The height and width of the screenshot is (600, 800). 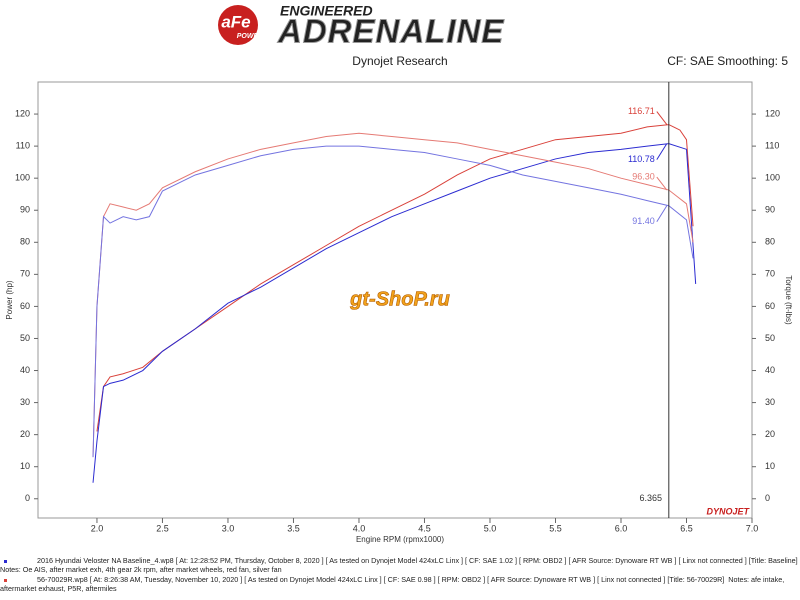 What do you see at coordinates (770, 306) in the screenshot?
I see `y2-tick-label: 60` at bounding box center [770, 306].